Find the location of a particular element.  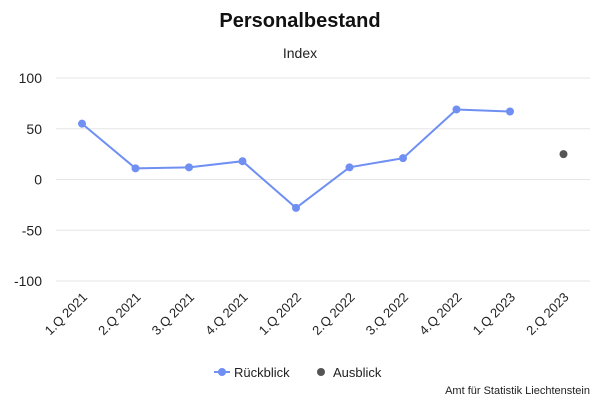

x-tick-label: 3.Q 2022 is located at coordinates (387, 314).